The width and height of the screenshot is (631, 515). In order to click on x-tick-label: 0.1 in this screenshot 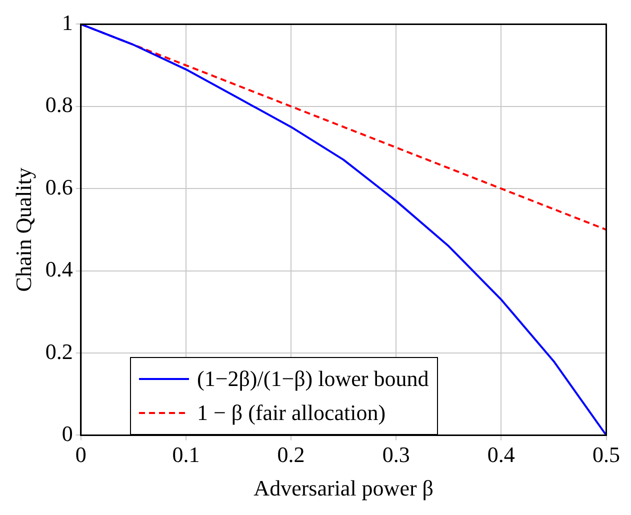, I will do `click(186, 455)`.